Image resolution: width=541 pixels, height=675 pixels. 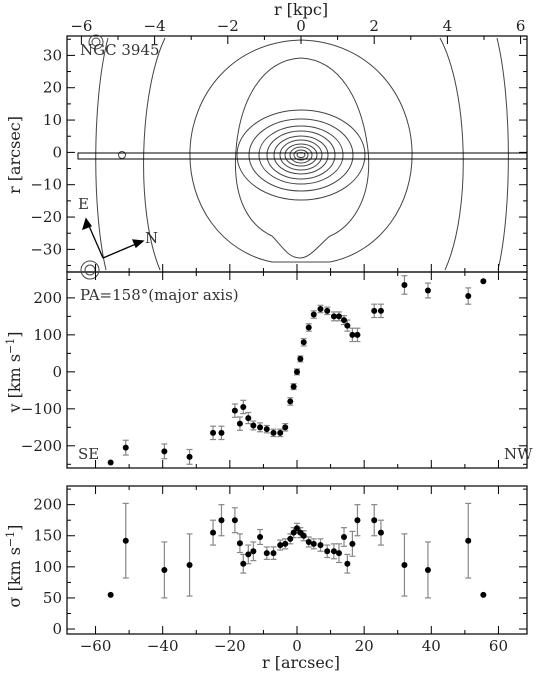 I want to click on inner-isophote, so click(x=301, y=155).